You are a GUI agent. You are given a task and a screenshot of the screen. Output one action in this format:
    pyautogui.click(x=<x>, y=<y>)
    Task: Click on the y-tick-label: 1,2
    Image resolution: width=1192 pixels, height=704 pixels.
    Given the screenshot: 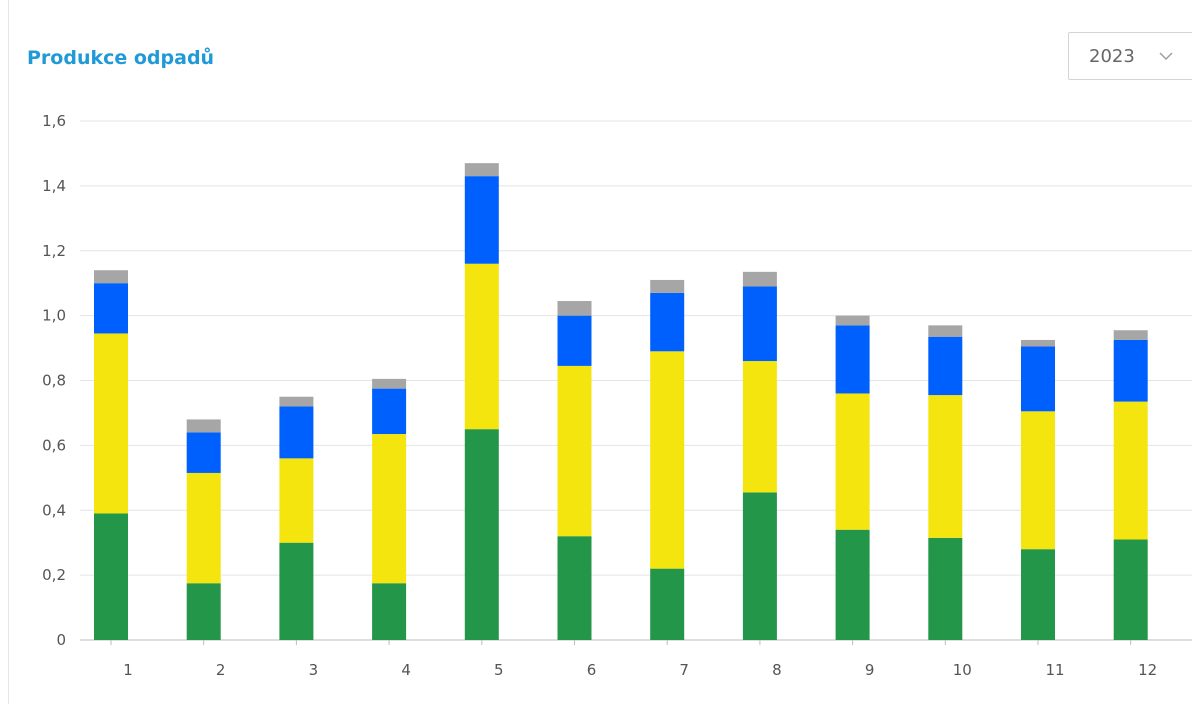 What is the action you would take?
    pyautogui.click(x=54, y=251)
    